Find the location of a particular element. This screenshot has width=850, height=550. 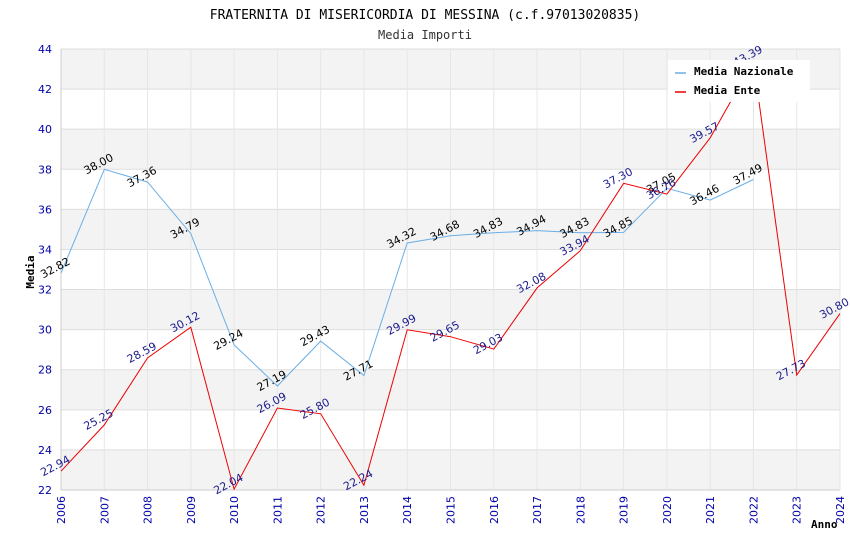

x-tick-label: 2018 is located at coordinates (580, 510).